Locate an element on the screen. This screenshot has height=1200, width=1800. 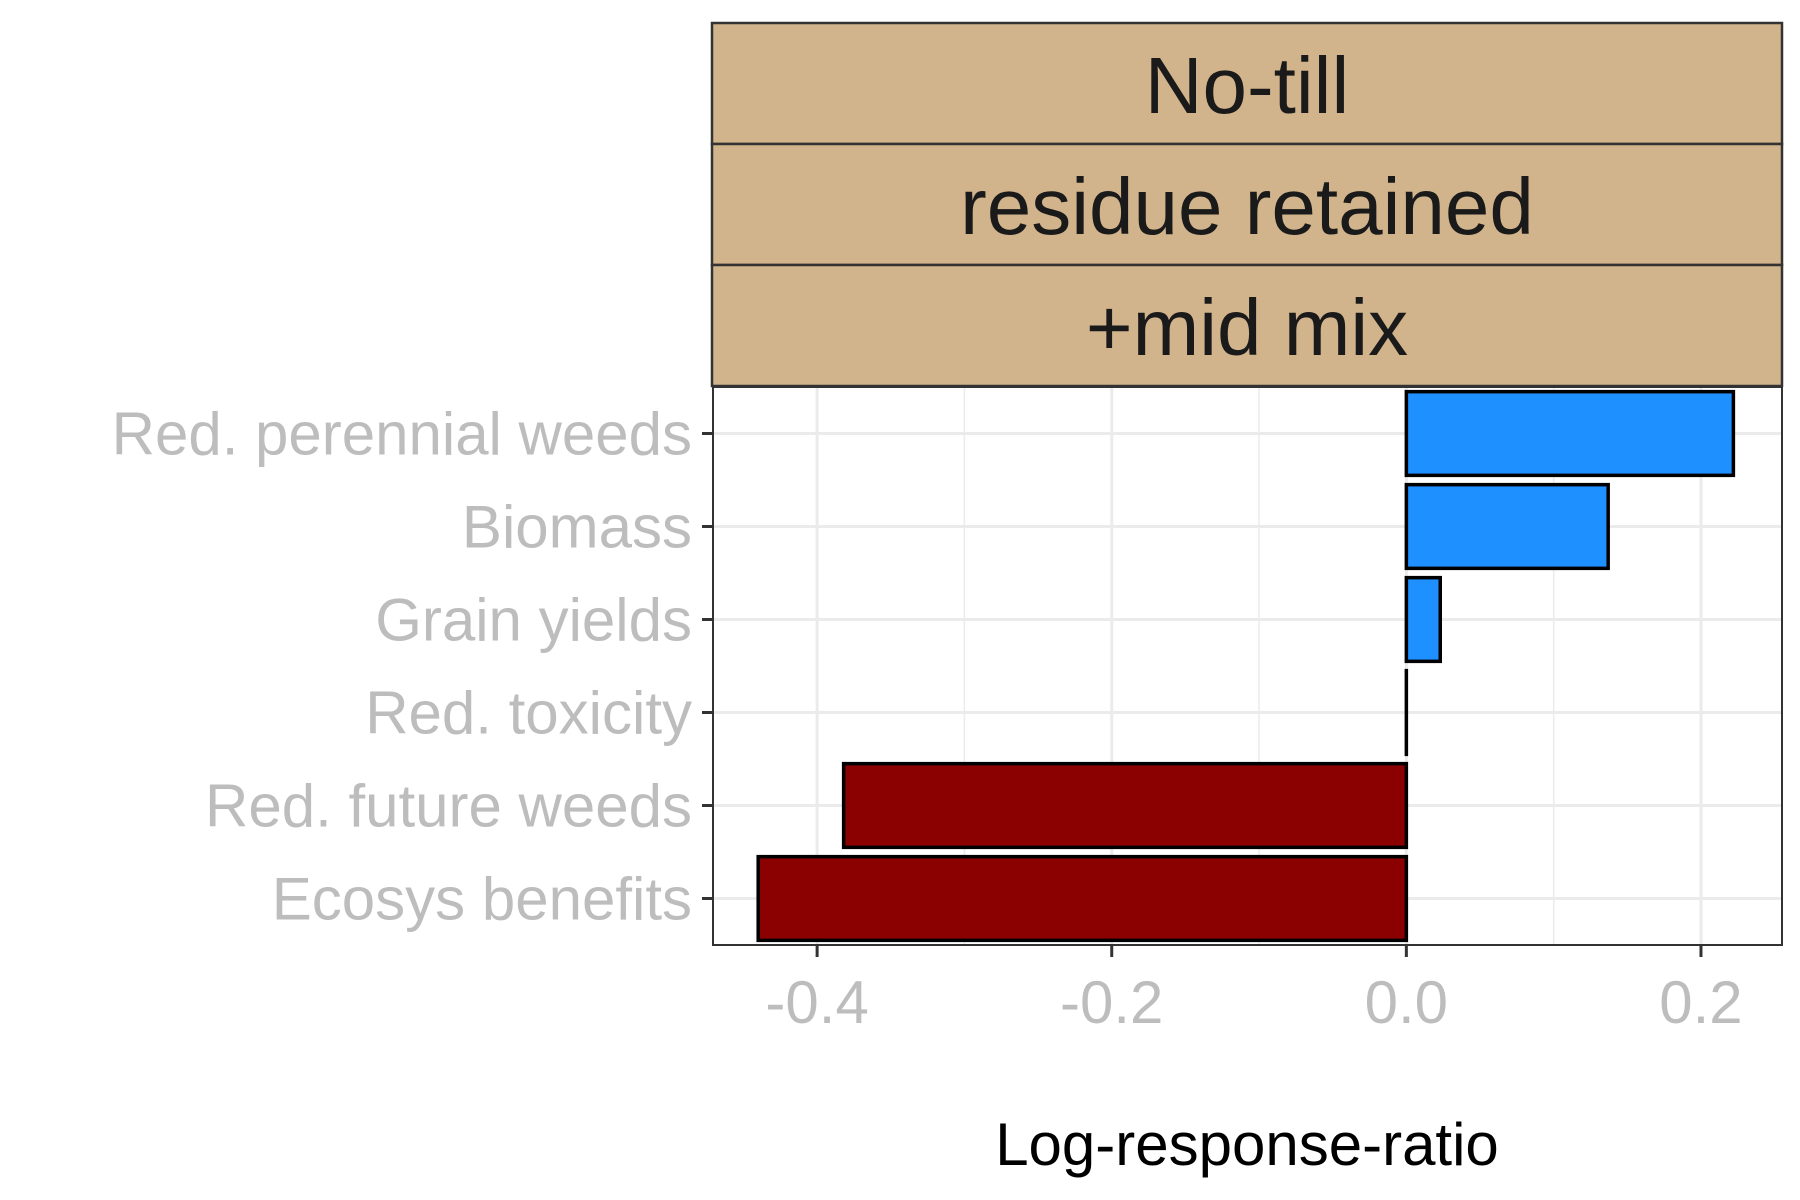
bar-ecosys-benefits is located at coordinates (1082, 899).